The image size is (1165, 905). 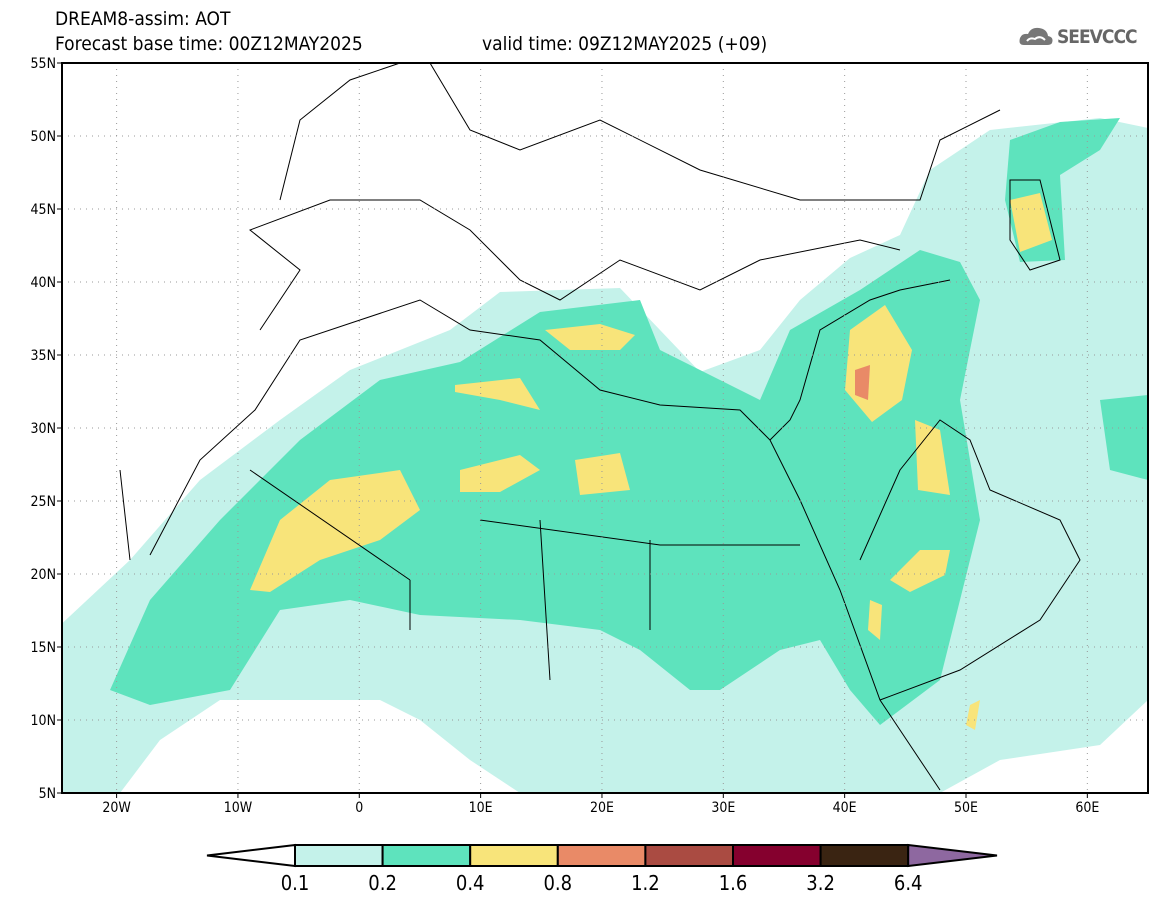 What do you see at coordinates (43, 64) in the screenshot?
I see `lat-label: 55N` at bounding box center [43, 64].